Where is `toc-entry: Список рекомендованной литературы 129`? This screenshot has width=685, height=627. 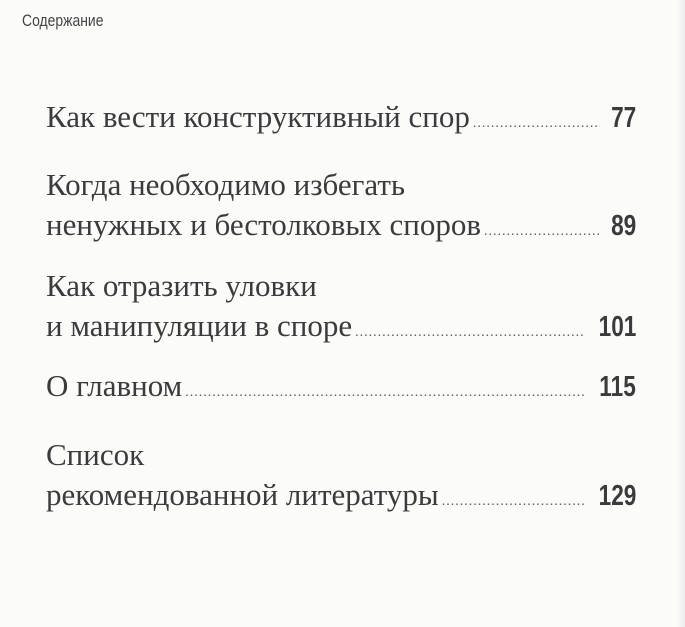
toc-entry: Список рекомендованной литературы 129 is located at coordinates (341, 478).